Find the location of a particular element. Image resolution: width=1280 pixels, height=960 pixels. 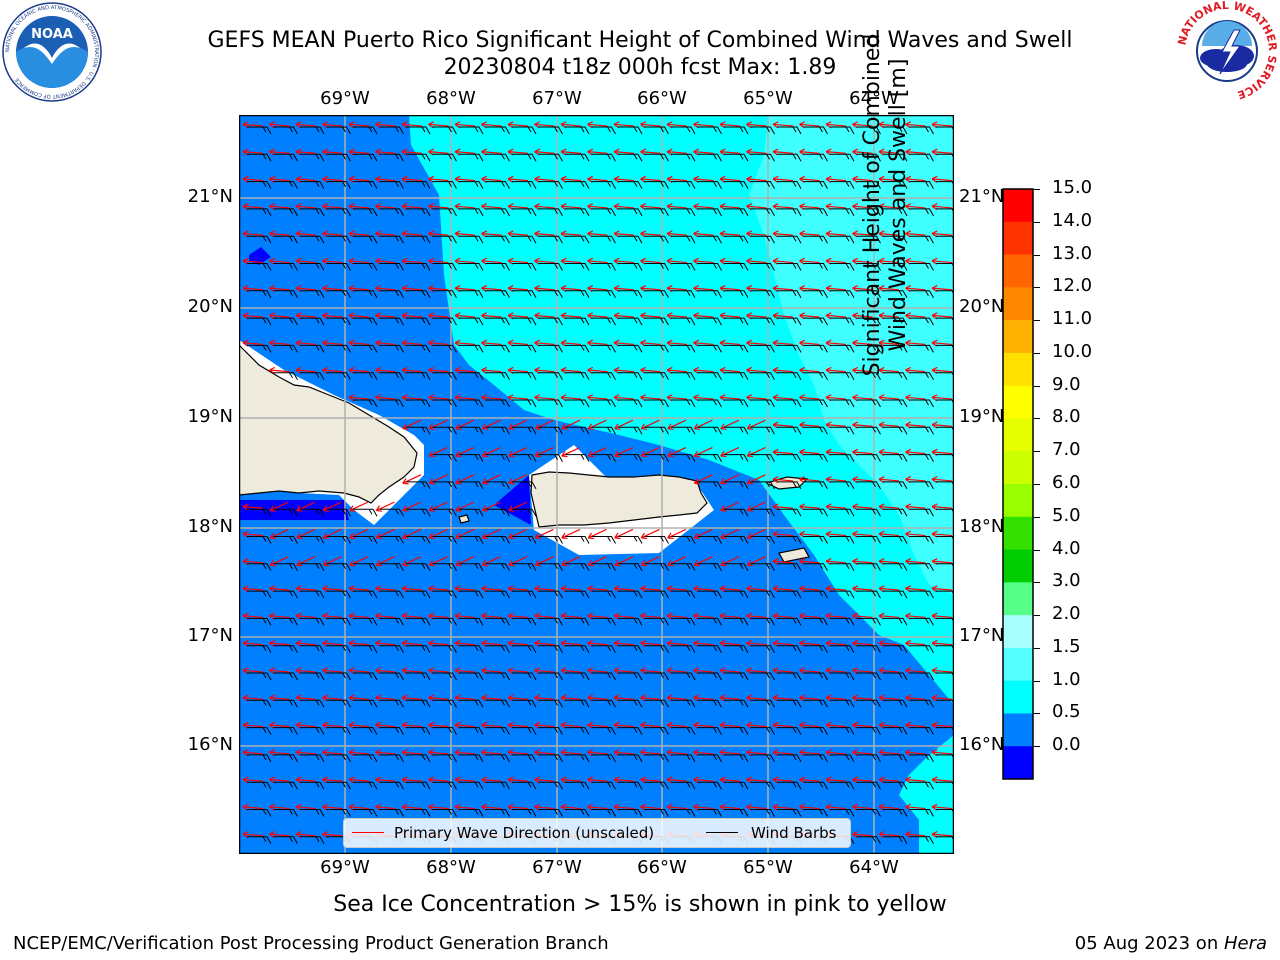

colorbar-tick is located at coordinates (1037, 517).